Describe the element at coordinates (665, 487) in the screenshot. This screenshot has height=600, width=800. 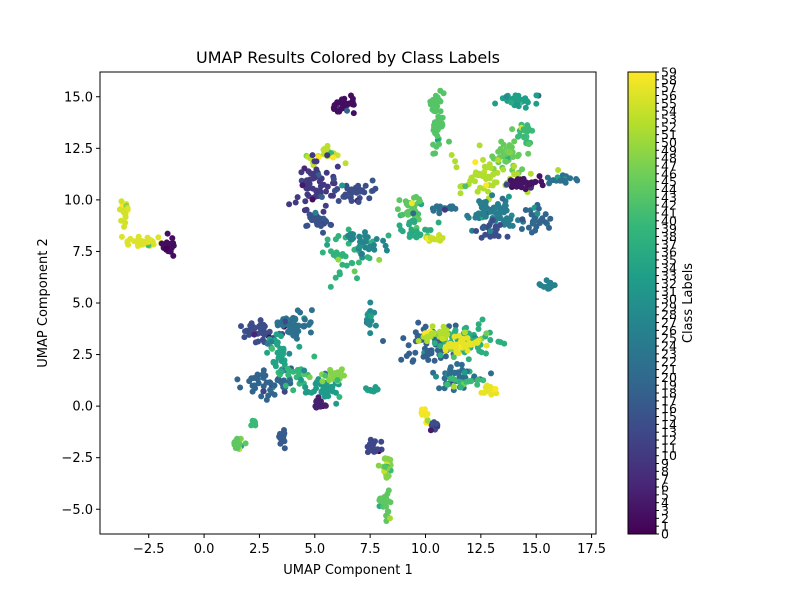
I see `colorbar-tick-label: 6` at that location.